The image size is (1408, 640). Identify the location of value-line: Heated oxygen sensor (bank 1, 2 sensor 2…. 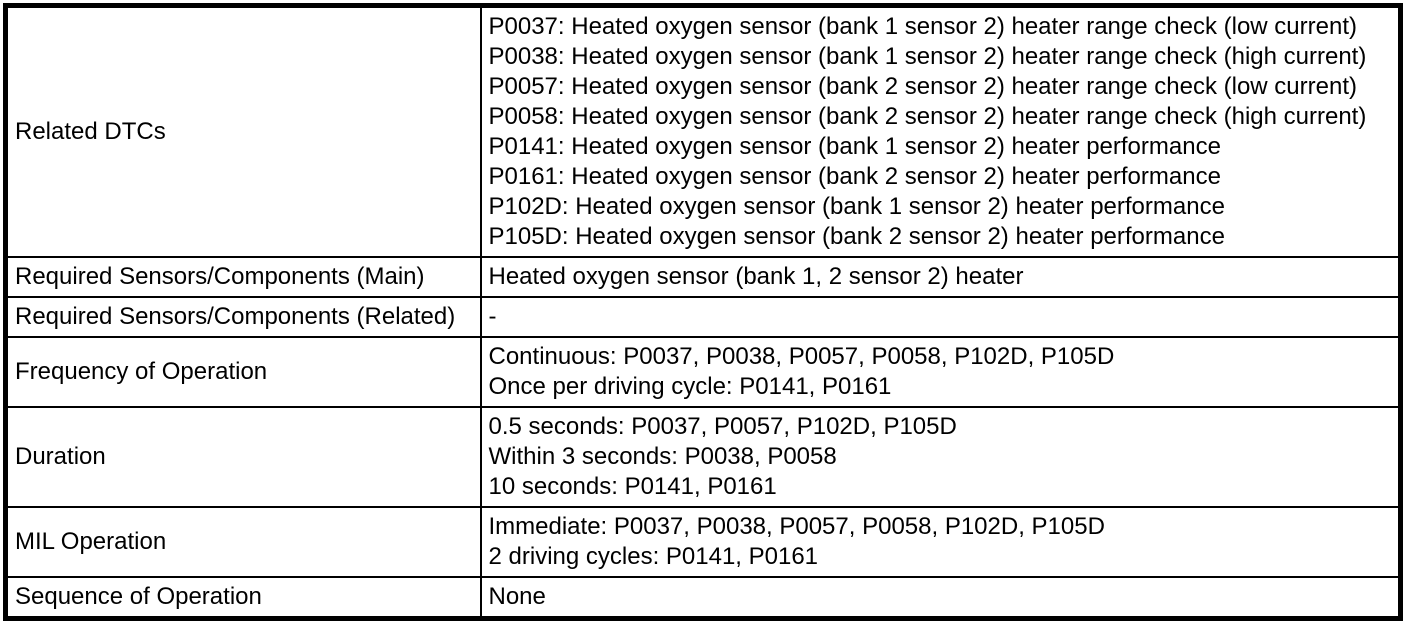
(756, 276).